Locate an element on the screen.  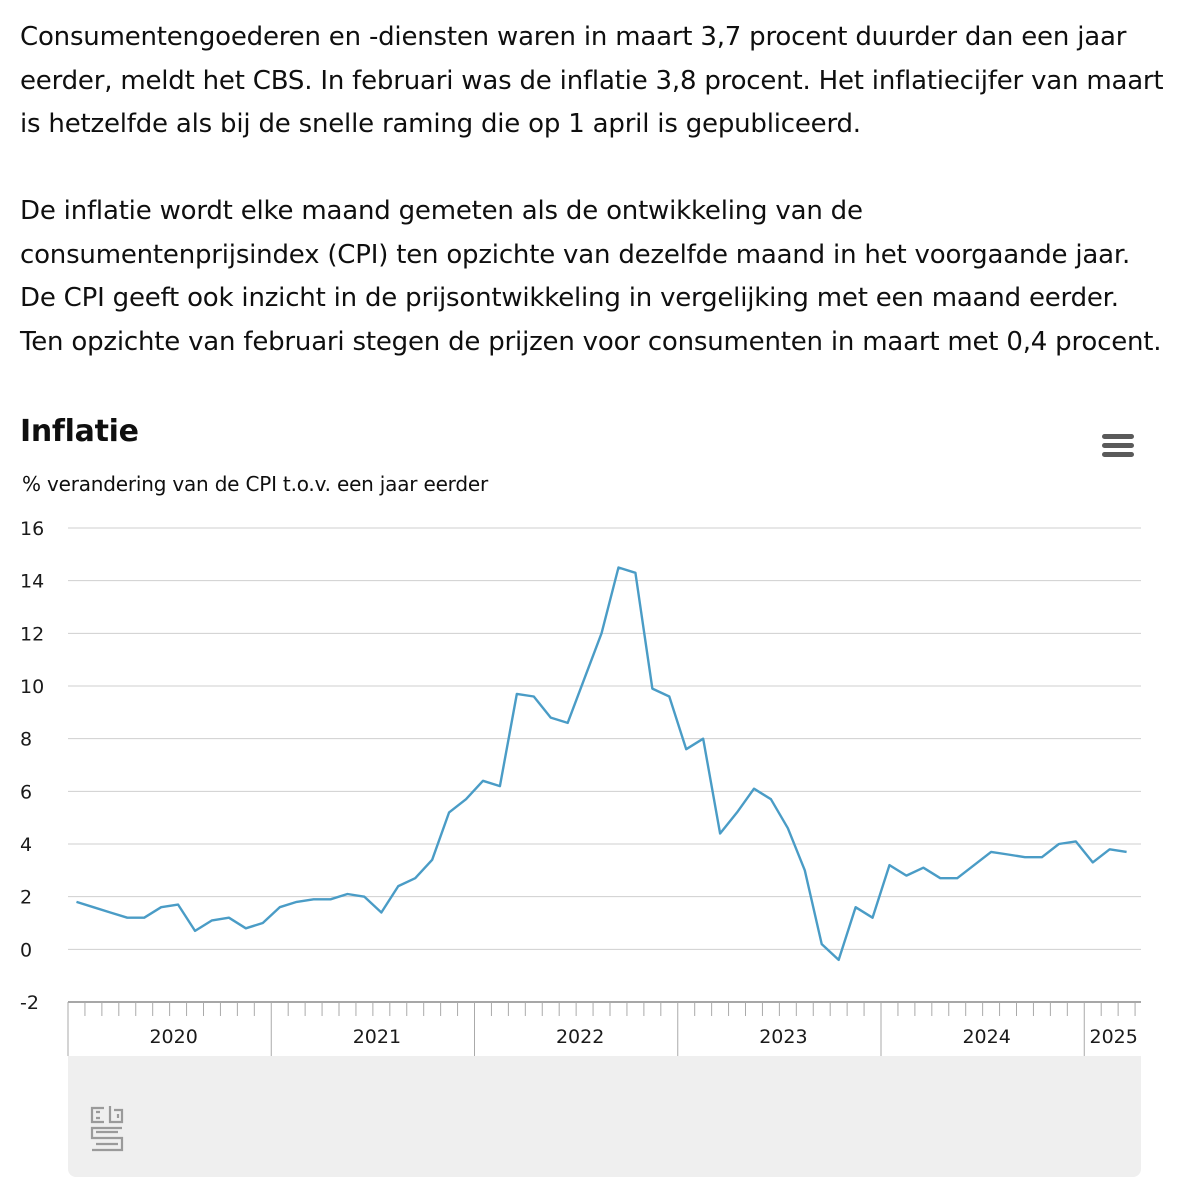
chart-title: Inflatie is located at coordinates (79, 431).